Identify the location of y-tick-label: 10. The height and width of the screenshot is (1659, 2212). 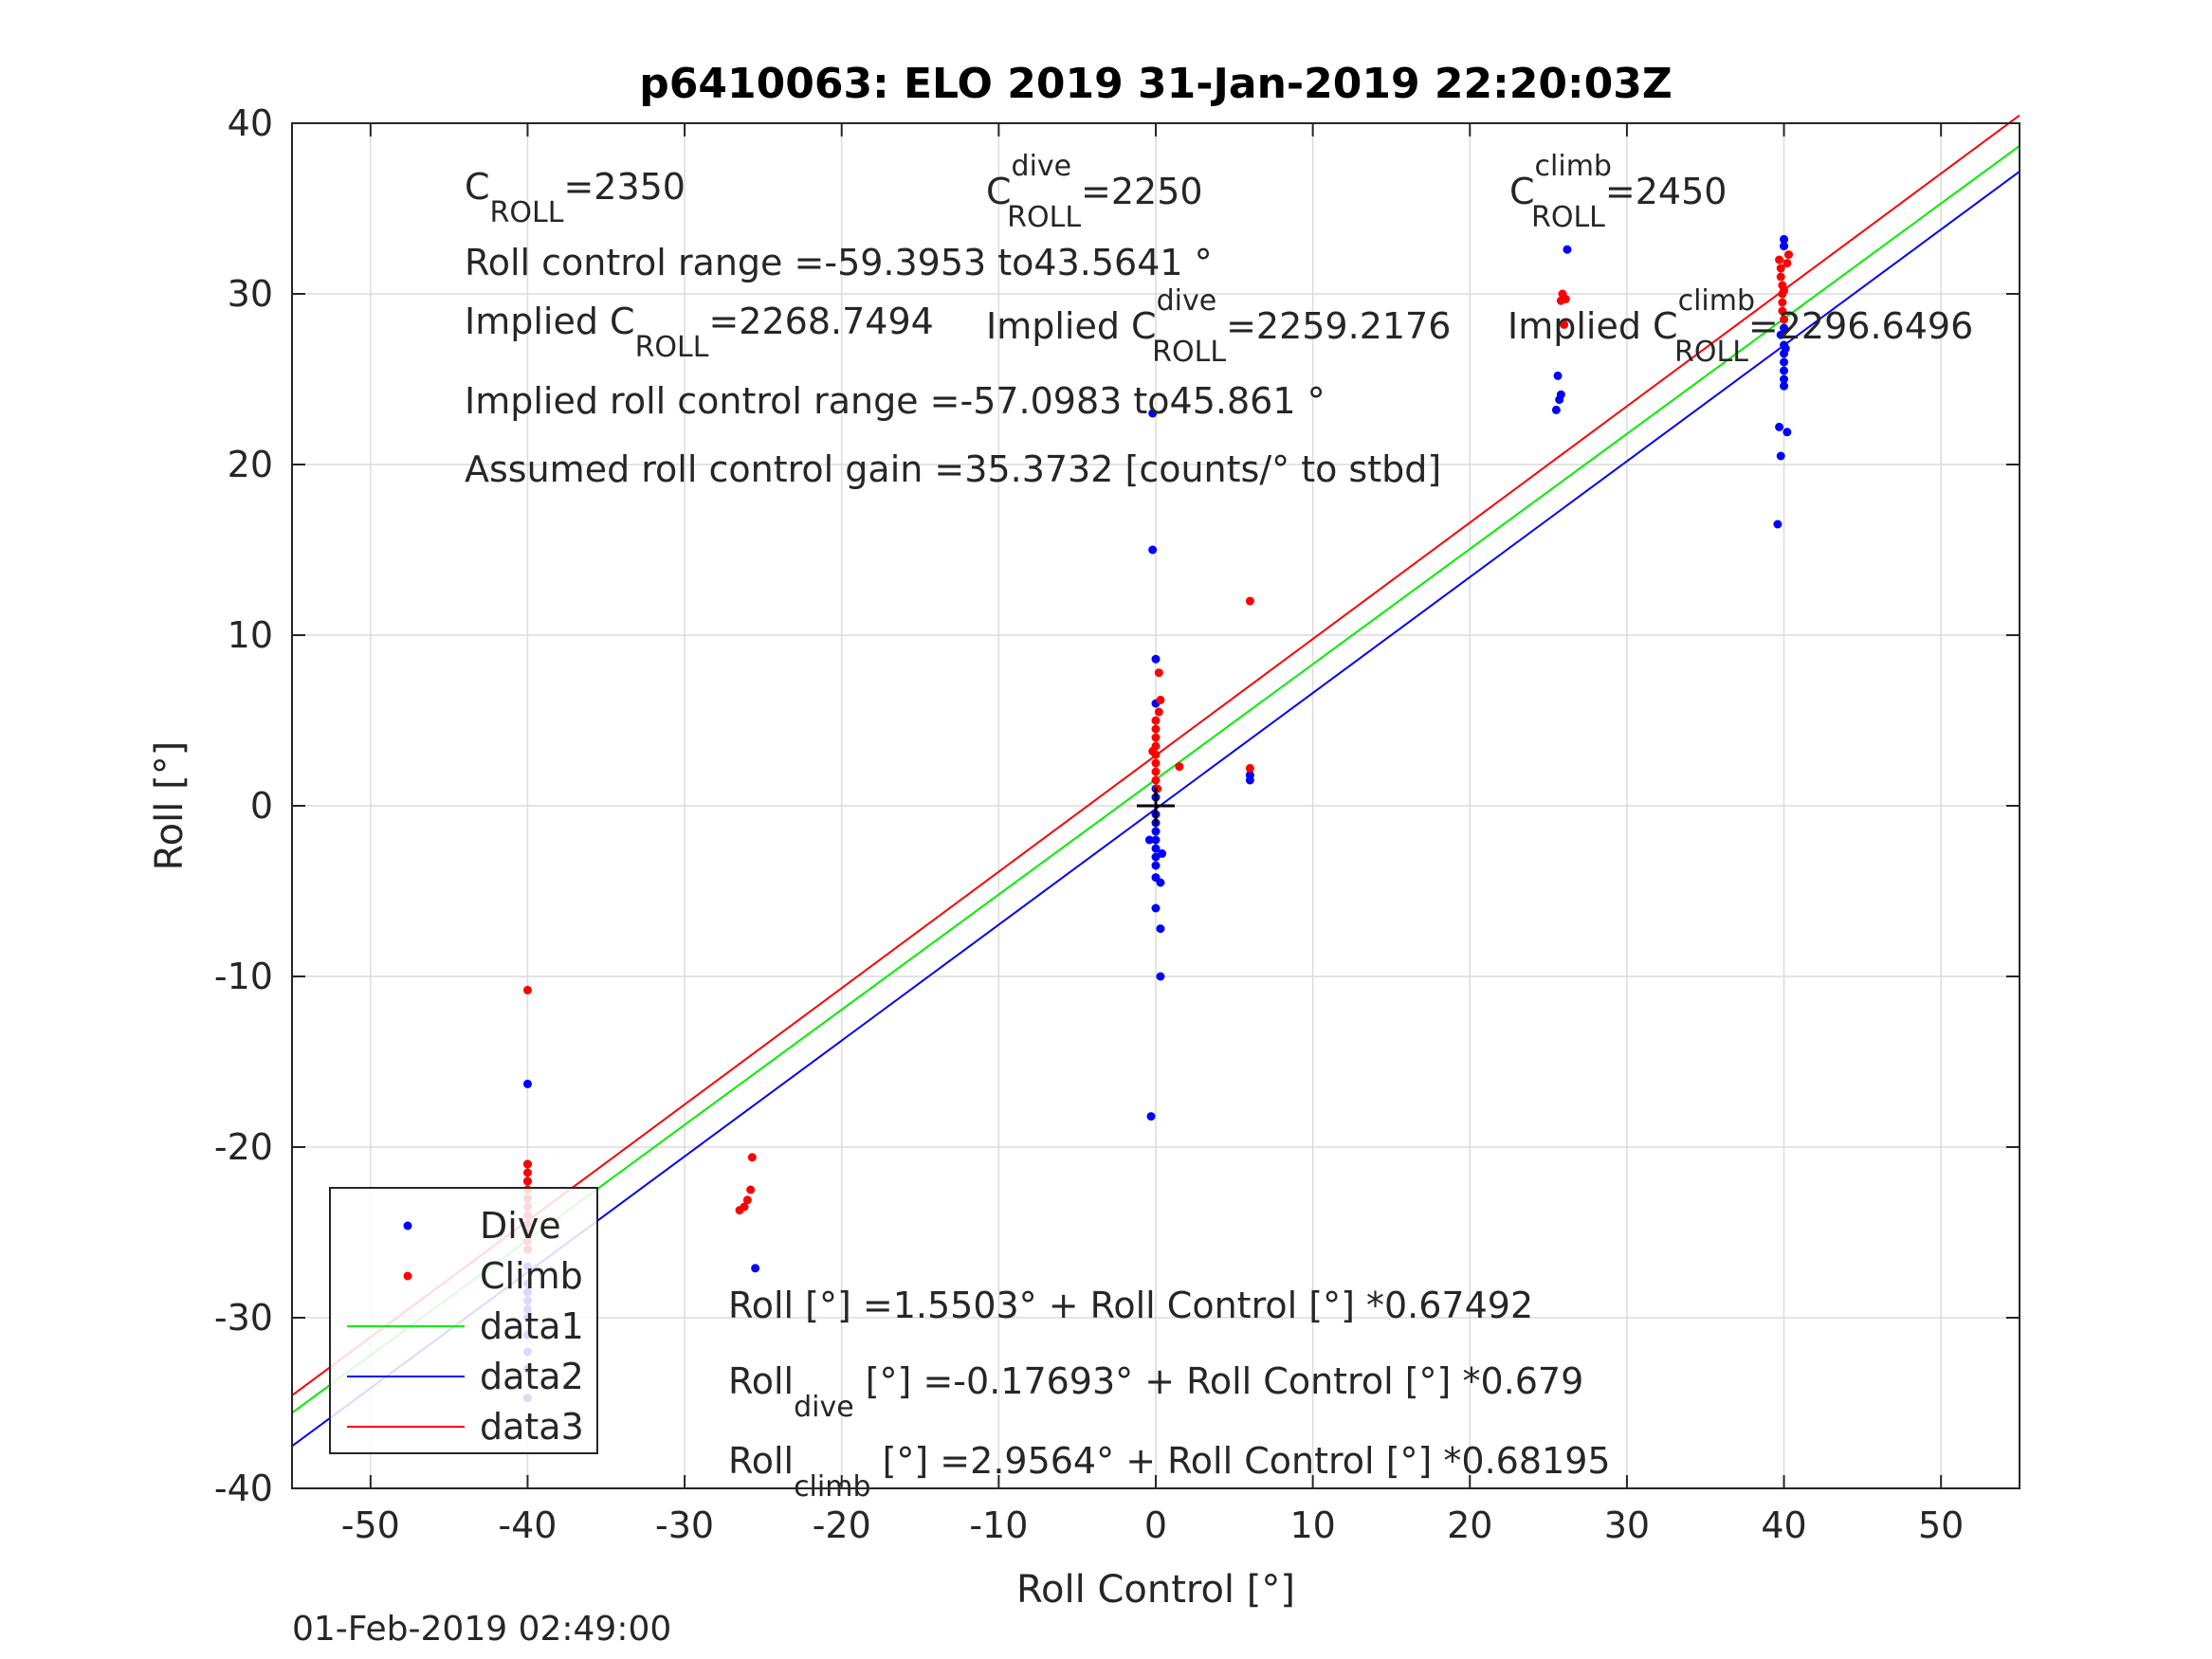
(250, 635).